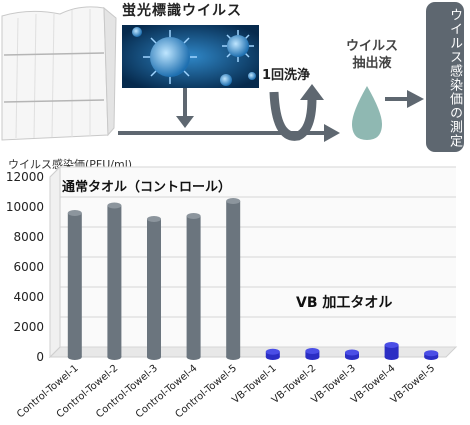 This screenshot has width=470, height=425. What do you see at coordinates (445, 77) in the screenshot?
I see `measure-panel` at bounding box center [445, 77].